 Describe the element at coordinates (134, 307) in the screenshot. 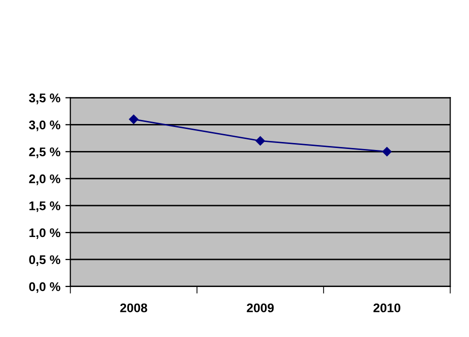

I see `x-tick-label: 2008` at that location.